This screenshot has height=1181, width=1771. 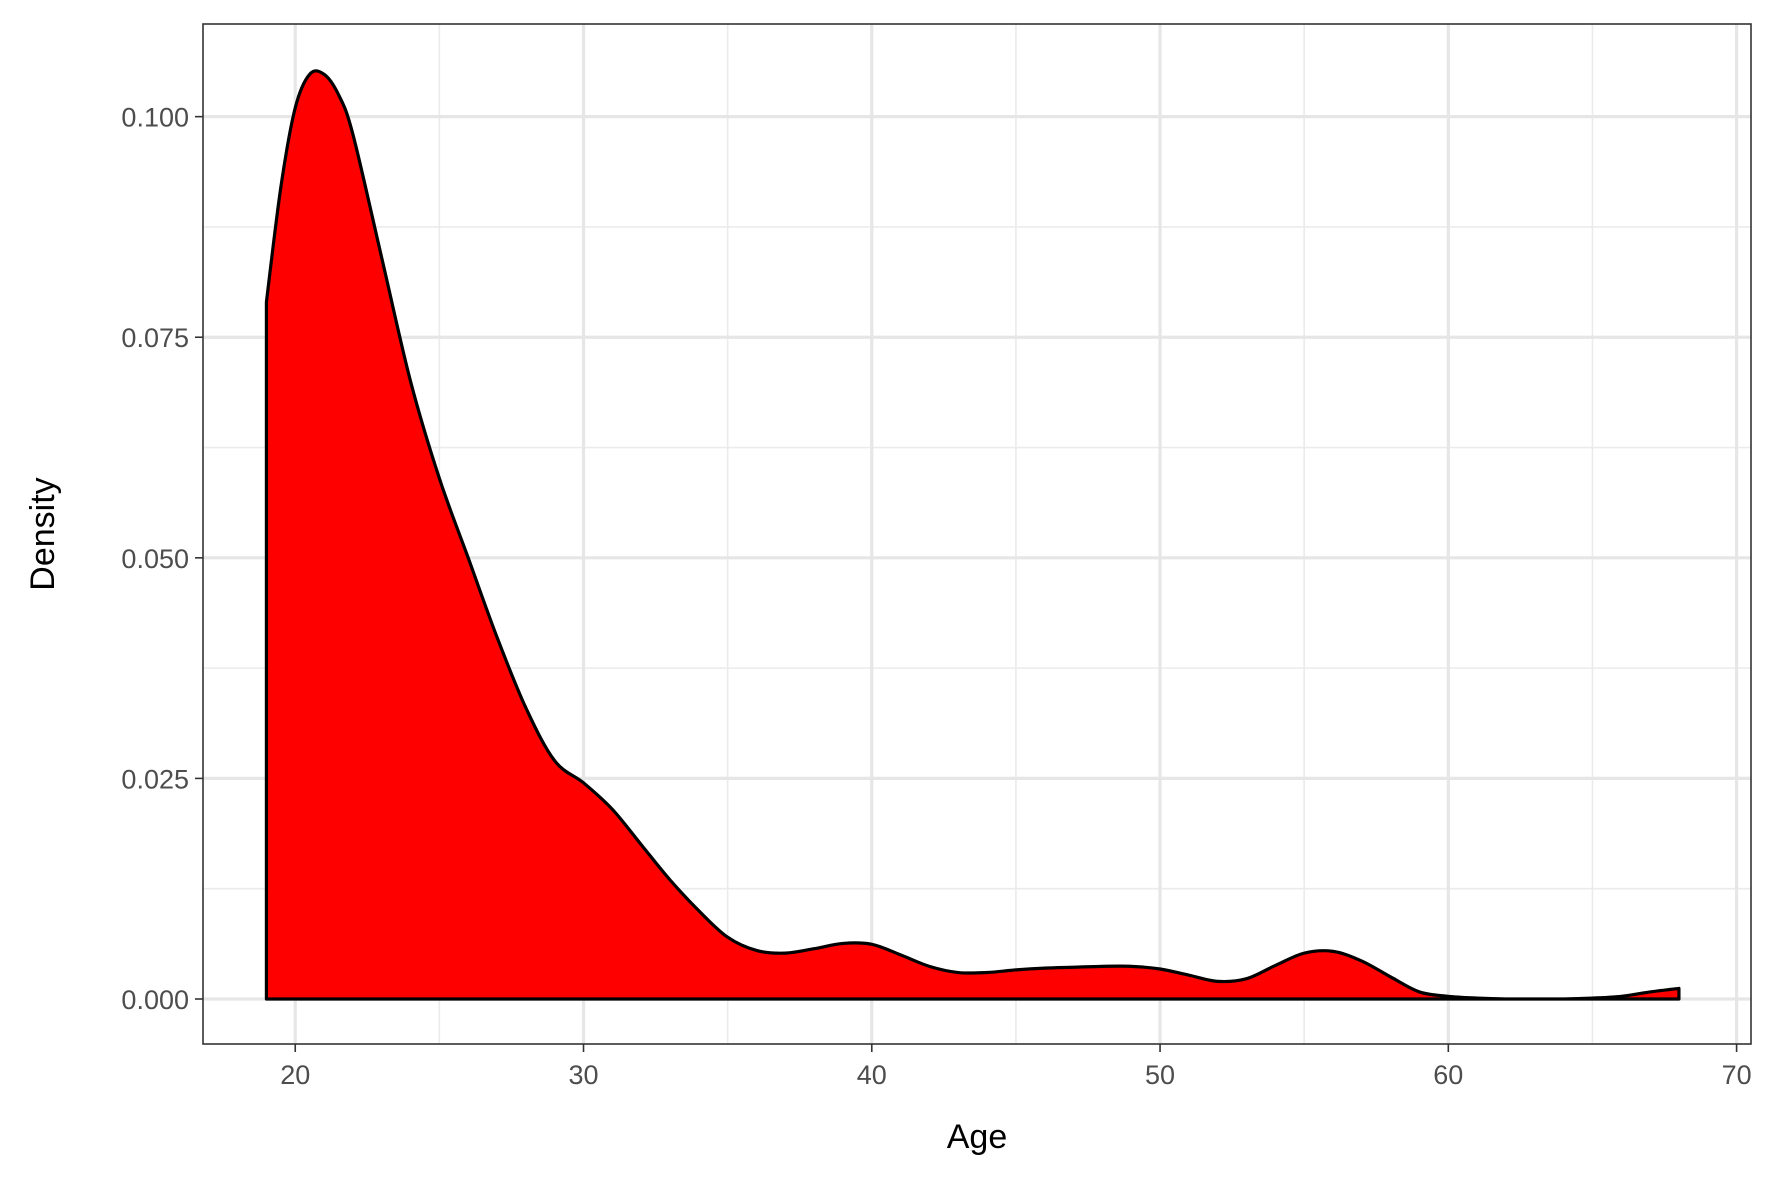 I want to click on x-tick-label: 30, so click(x=583, y=1075).